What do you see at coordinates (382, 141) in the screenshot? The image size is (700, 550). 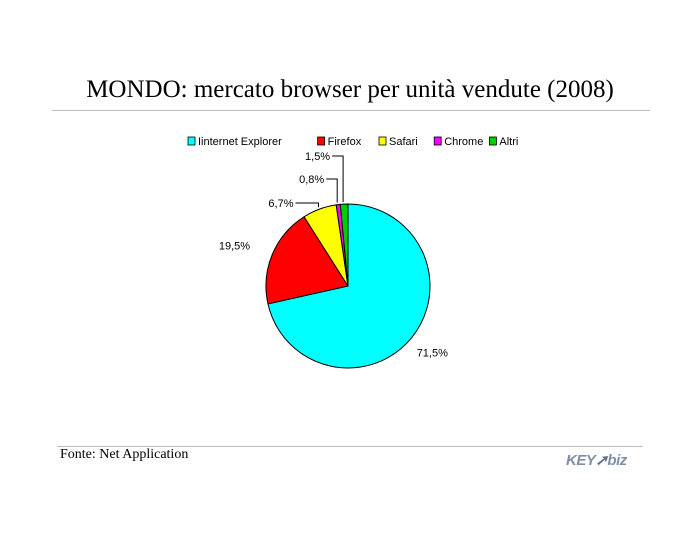 I see `legend-swatch-safari` at bounding box center [382, 141].